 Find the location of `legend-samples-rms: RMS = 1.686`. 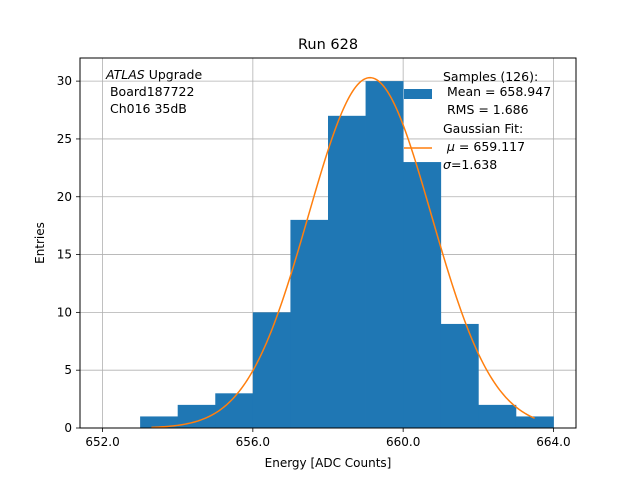

legend-samples-rms: RMS = 1.686 is located at coordinates (486, 109).